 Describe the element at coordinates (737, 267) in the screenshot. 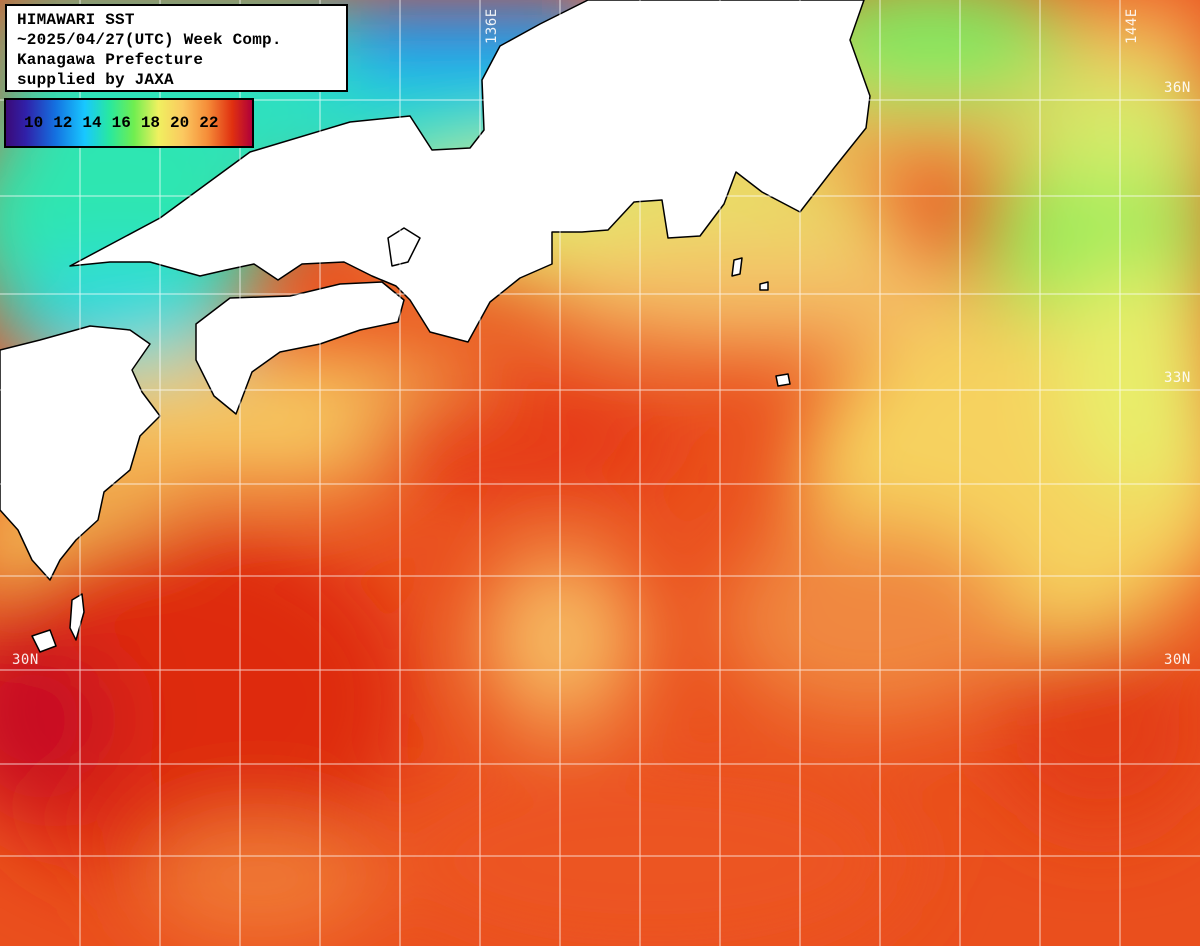

I see `small-island-a` at that location.